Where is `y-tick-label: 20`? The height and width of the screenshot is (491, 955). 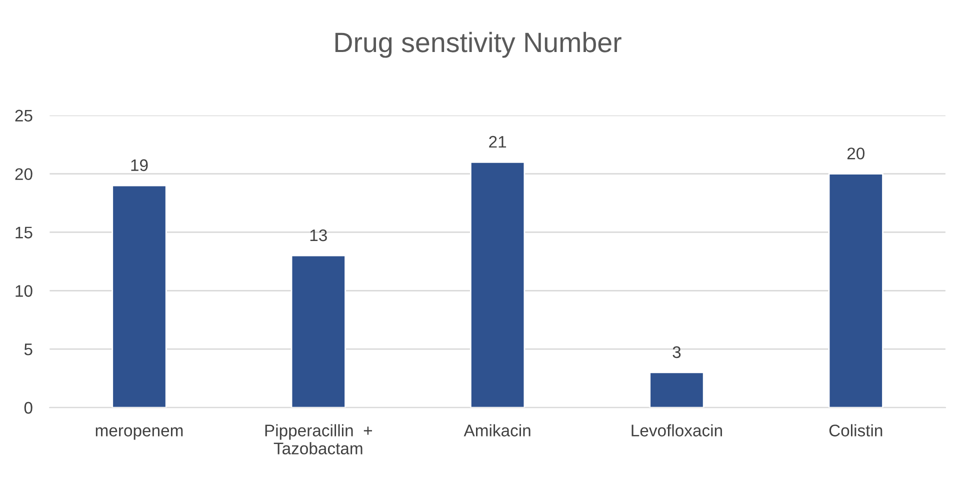 y-tick-label: 20 is located at coordinates (23, 174).